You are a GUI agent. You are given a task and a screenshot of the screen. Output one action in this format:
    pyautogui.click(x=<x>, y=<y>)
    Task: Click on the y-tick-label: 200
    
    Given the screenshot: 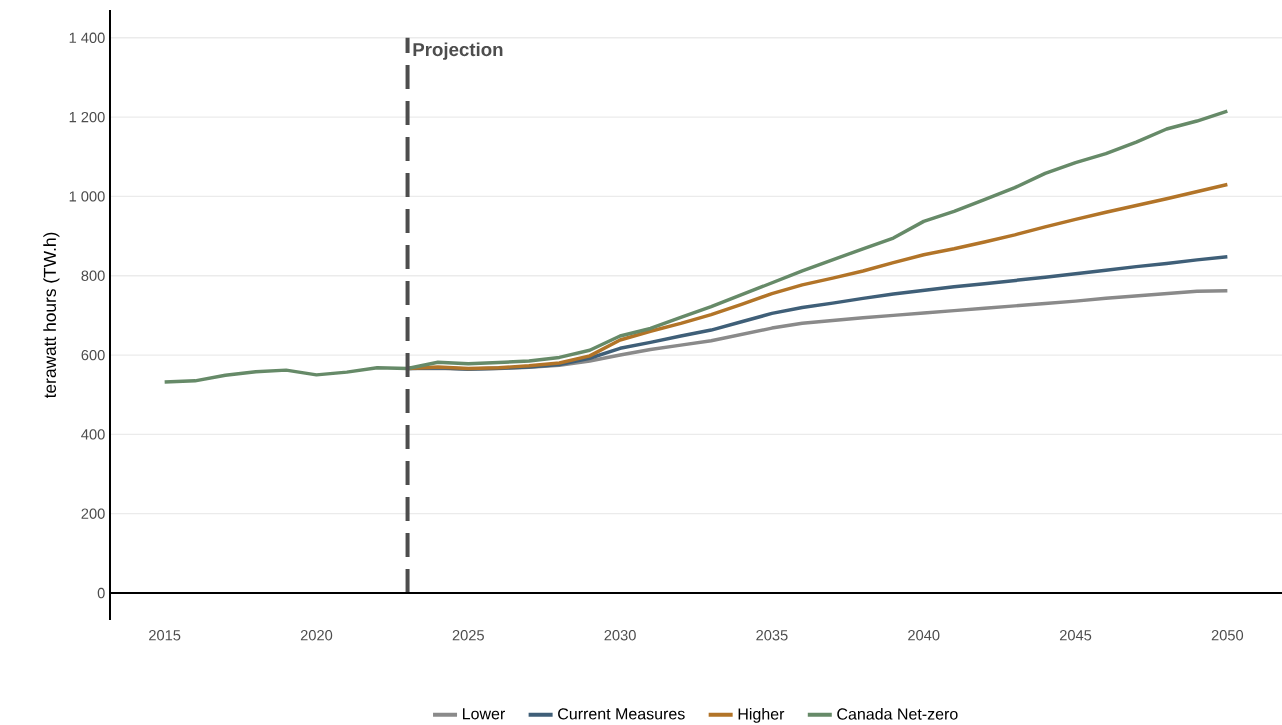 What is the action you would take?
    pyautogui.click(x=93, y=513)
    